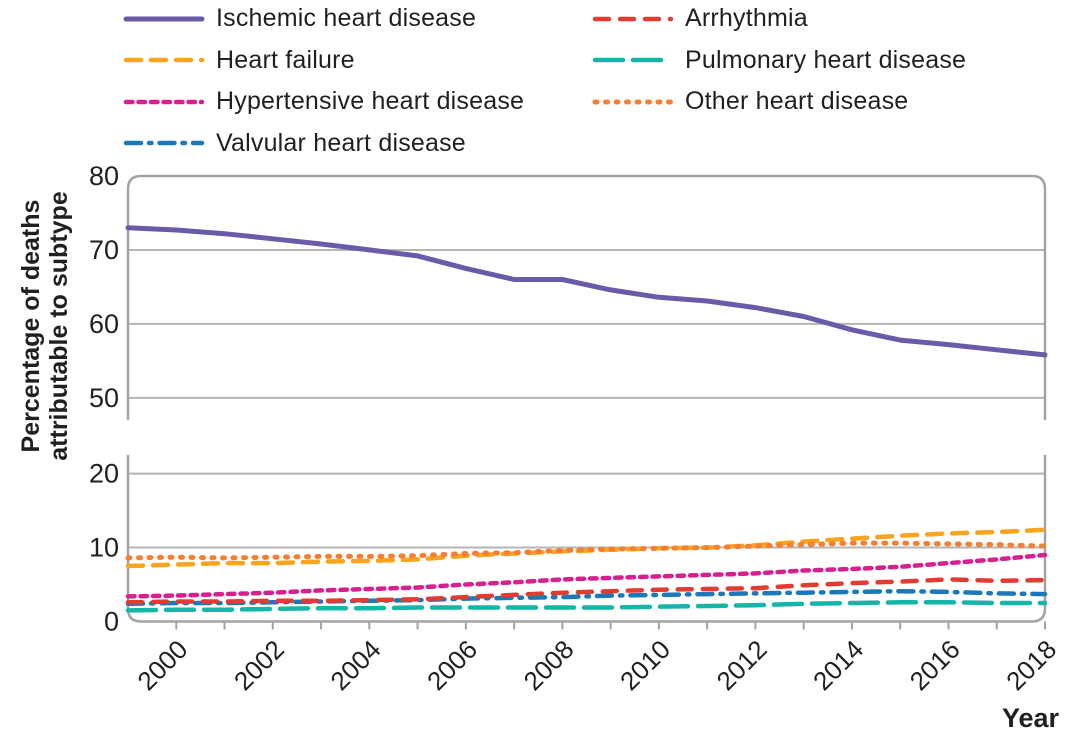  I want to click on legend-marker-pulmonary-line-icon, so click(633, 60).